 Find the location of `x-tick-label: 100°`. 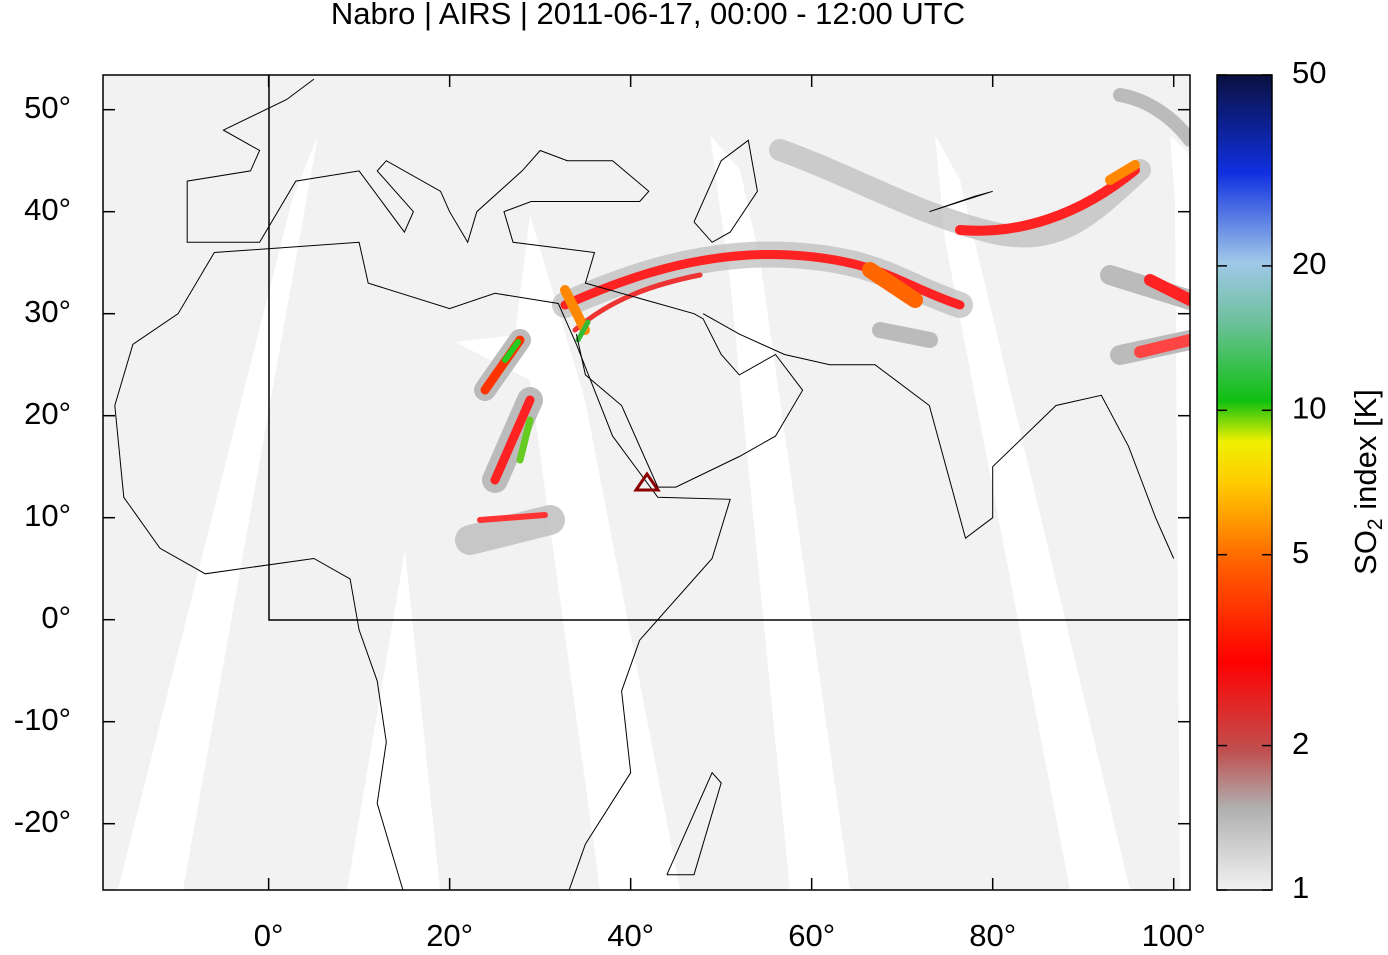

x-tick-label: 100° is located at coordinates (1174, 934).